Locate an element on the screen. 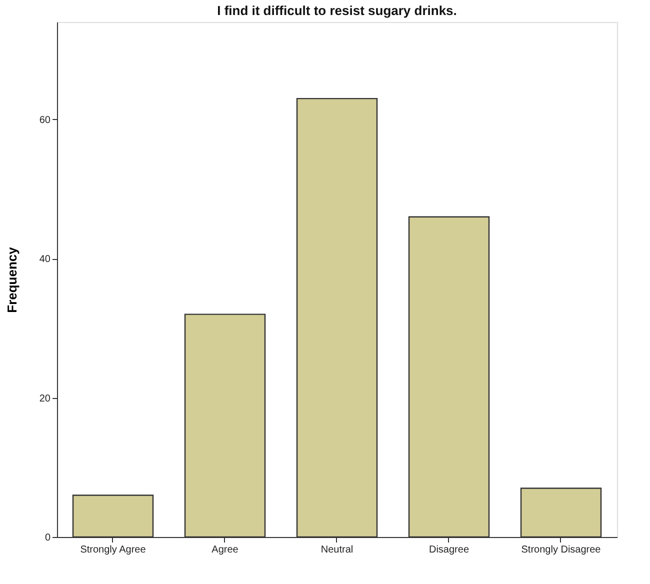 This screenshot has width=650, height=584. y-tick-label: 40 is located at coordinates (45, 260).